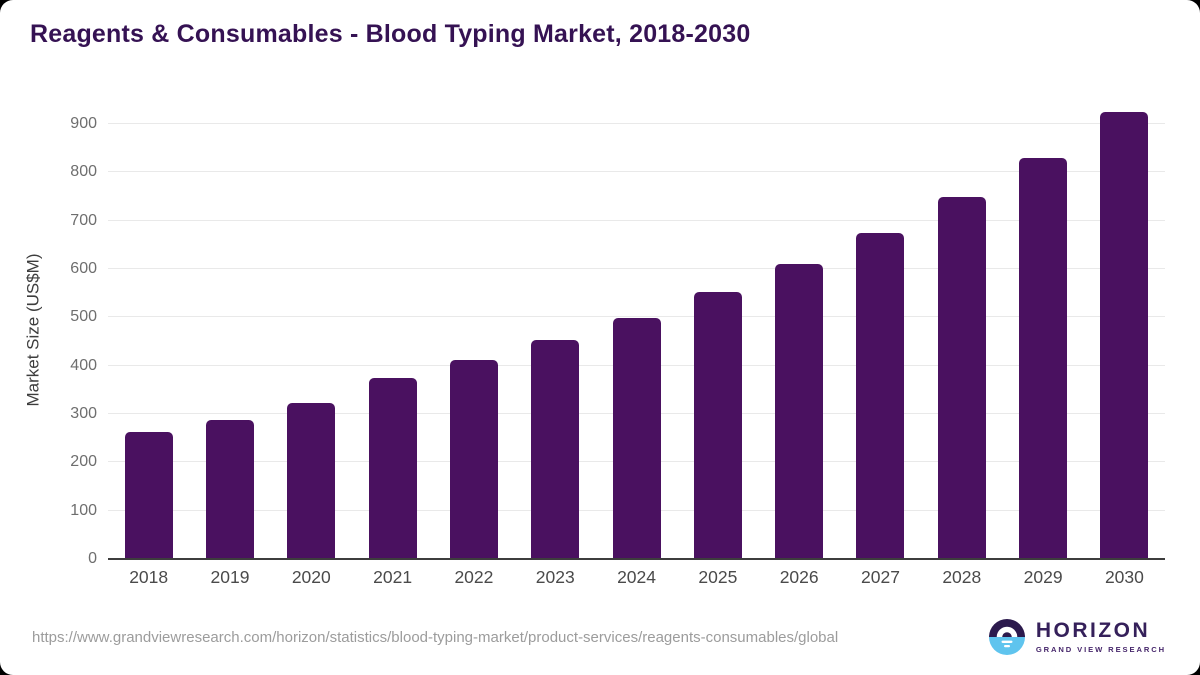  I want to click on y-tick-label-500: 500, so click(83, 317).